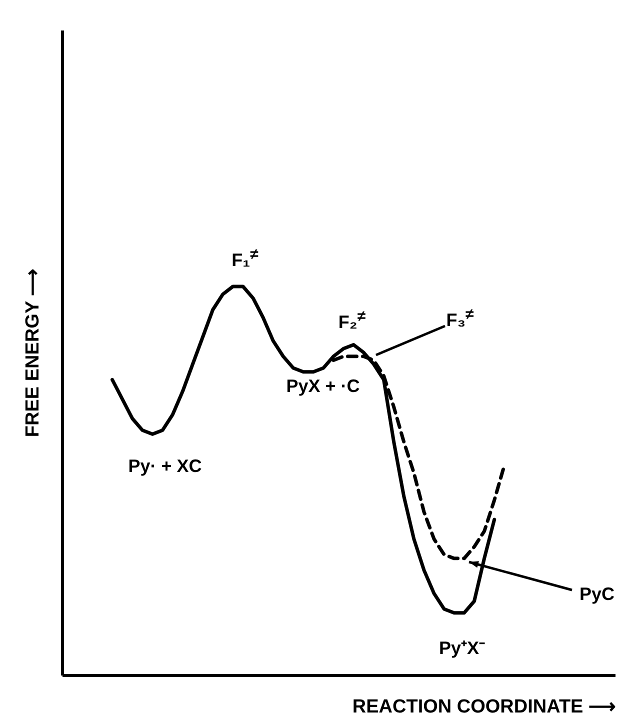 This screenshot has width=628, height=721. Describe the element at coordinates (245, 258) in the screenshot. I see `text: F₁$^{≠}$` at that location.